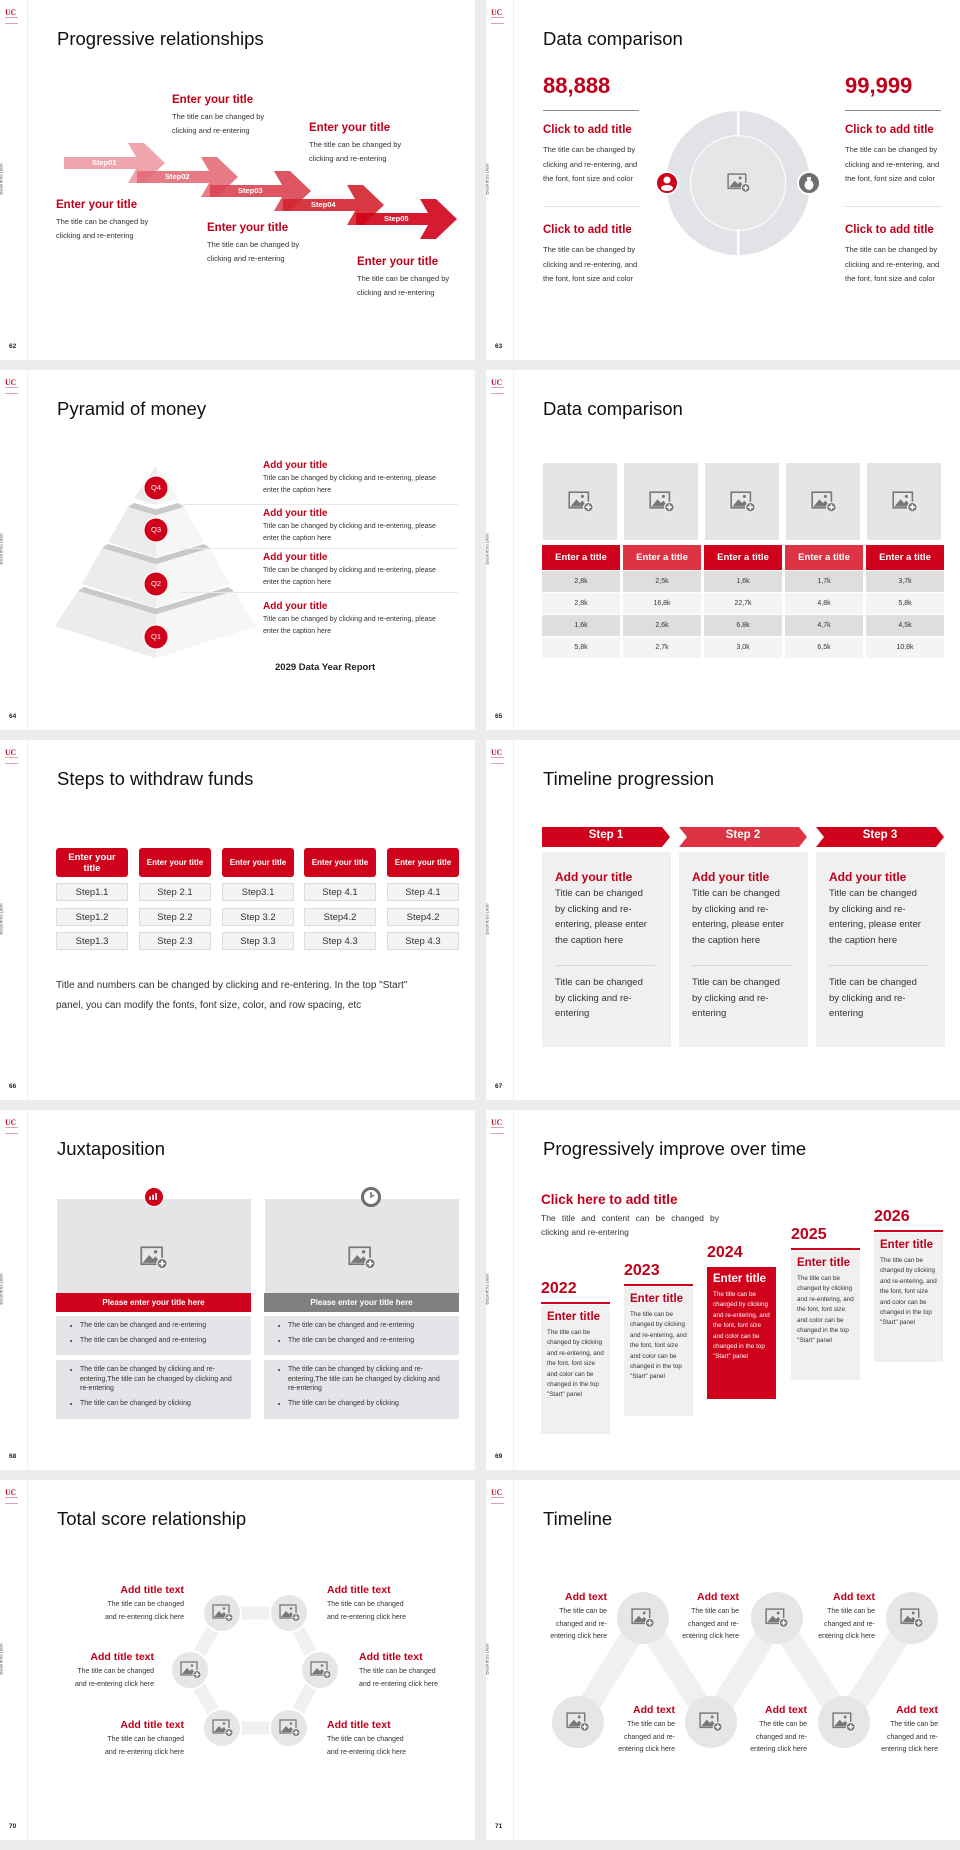 This screenshot has height=1850, width=960. I want to click on level-badge, so click(156, 488).